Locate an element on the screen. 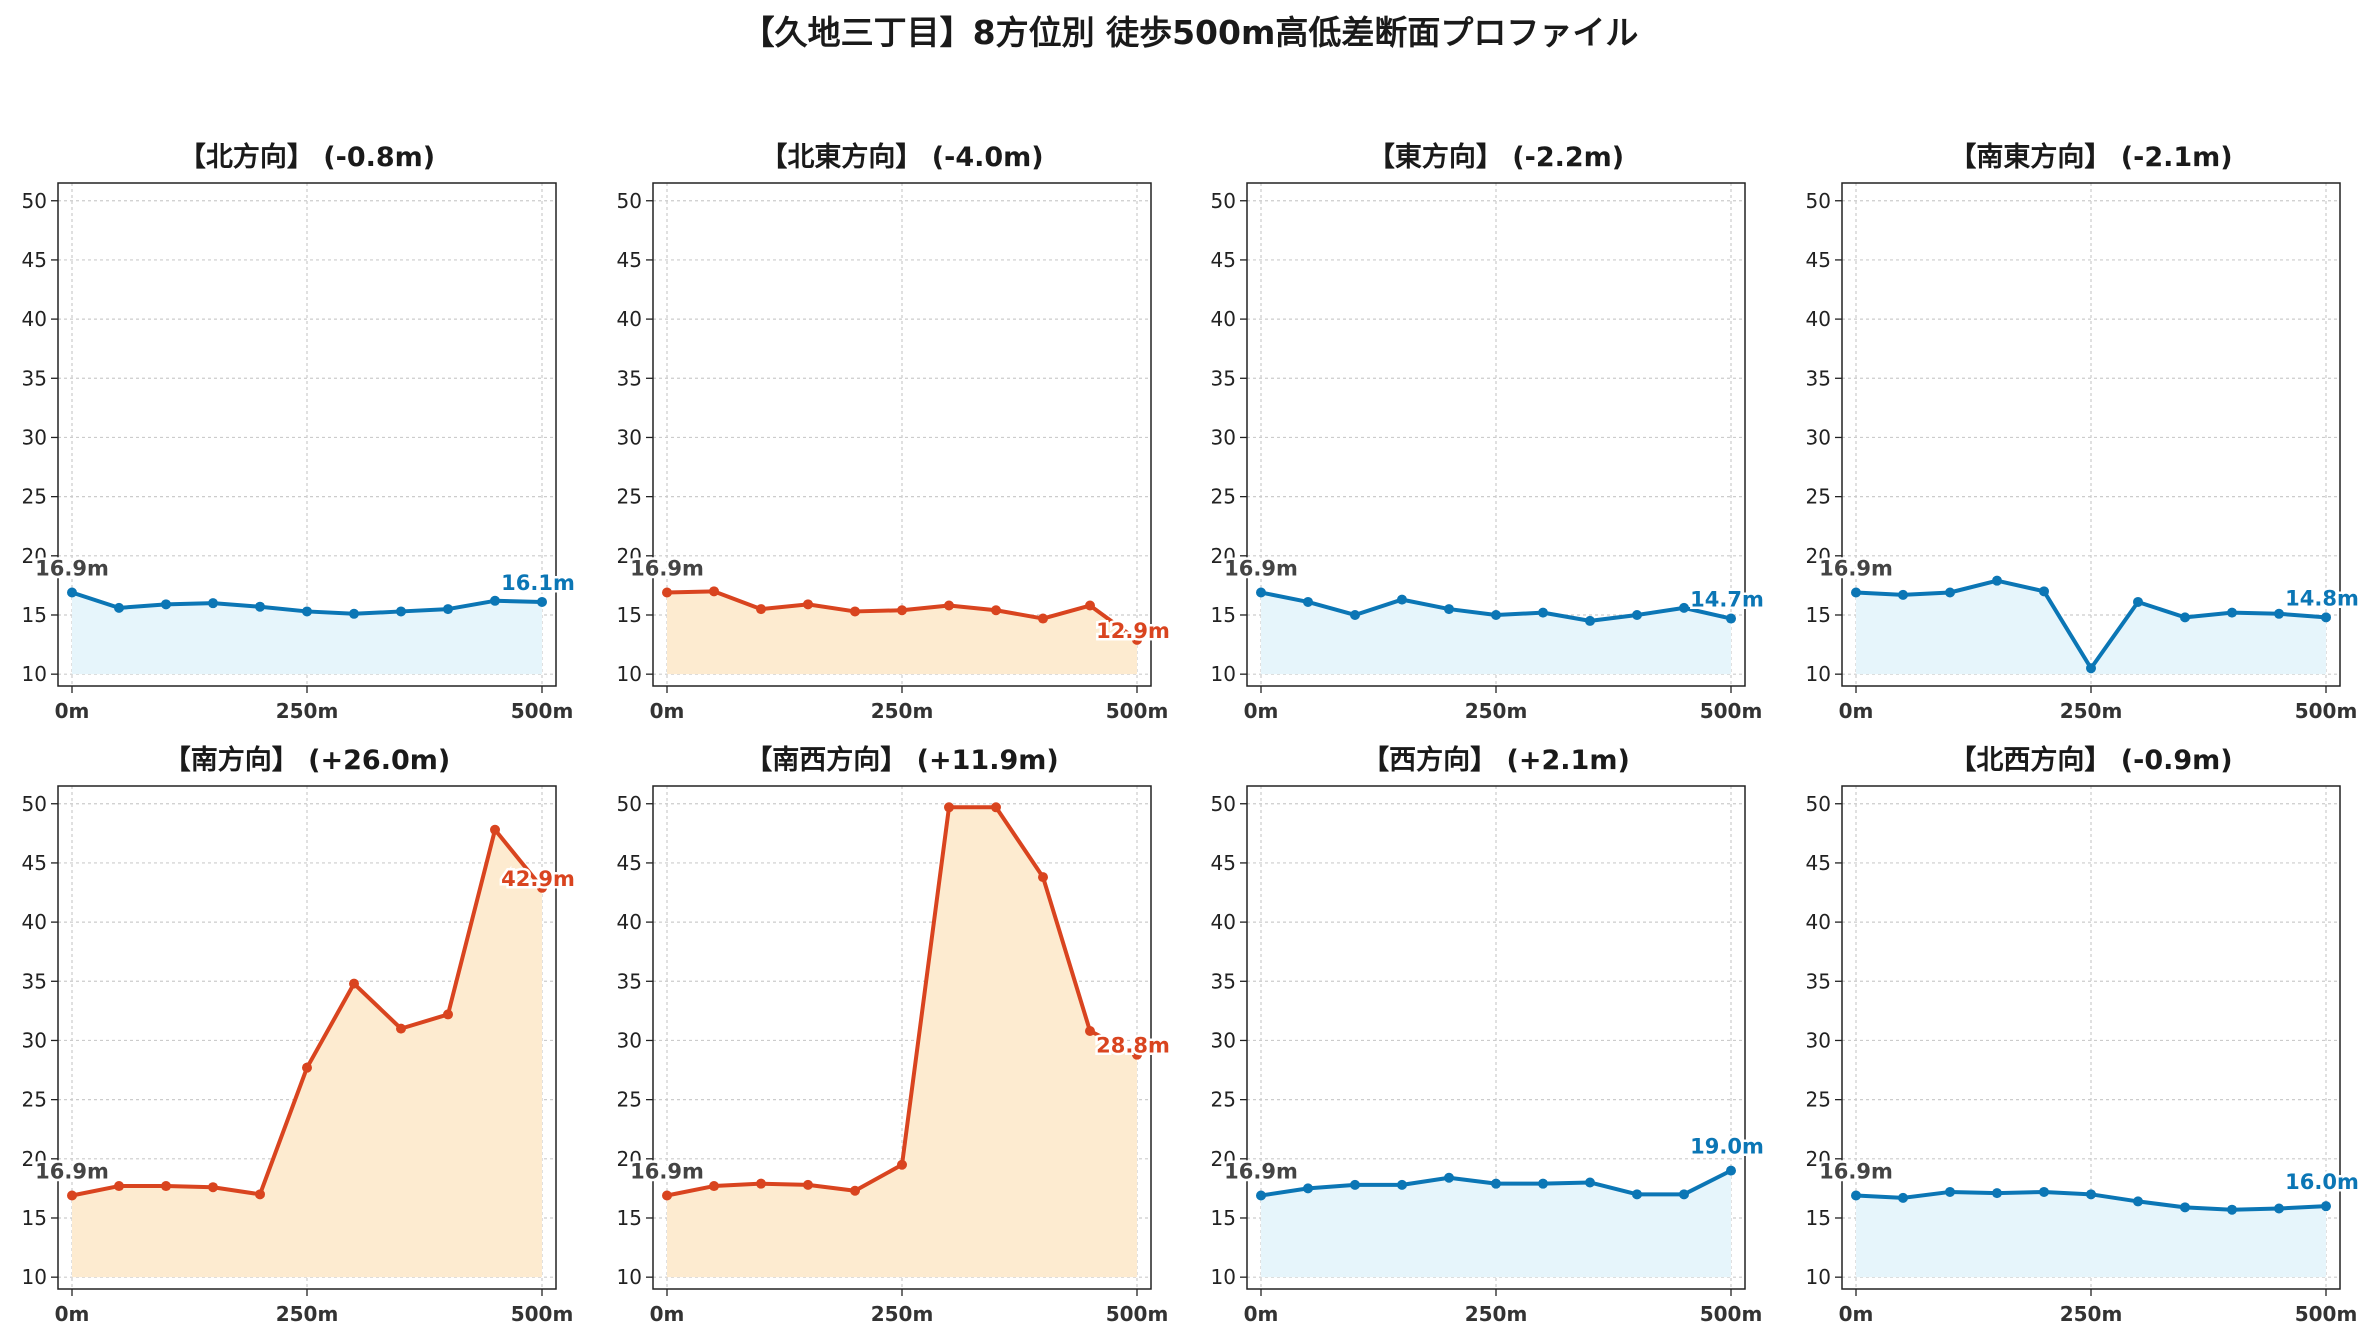 Image resolution: width=2380 pixels, height=1340 pixels. end-value-label: 42.9m is located at coordinates (538, 879).